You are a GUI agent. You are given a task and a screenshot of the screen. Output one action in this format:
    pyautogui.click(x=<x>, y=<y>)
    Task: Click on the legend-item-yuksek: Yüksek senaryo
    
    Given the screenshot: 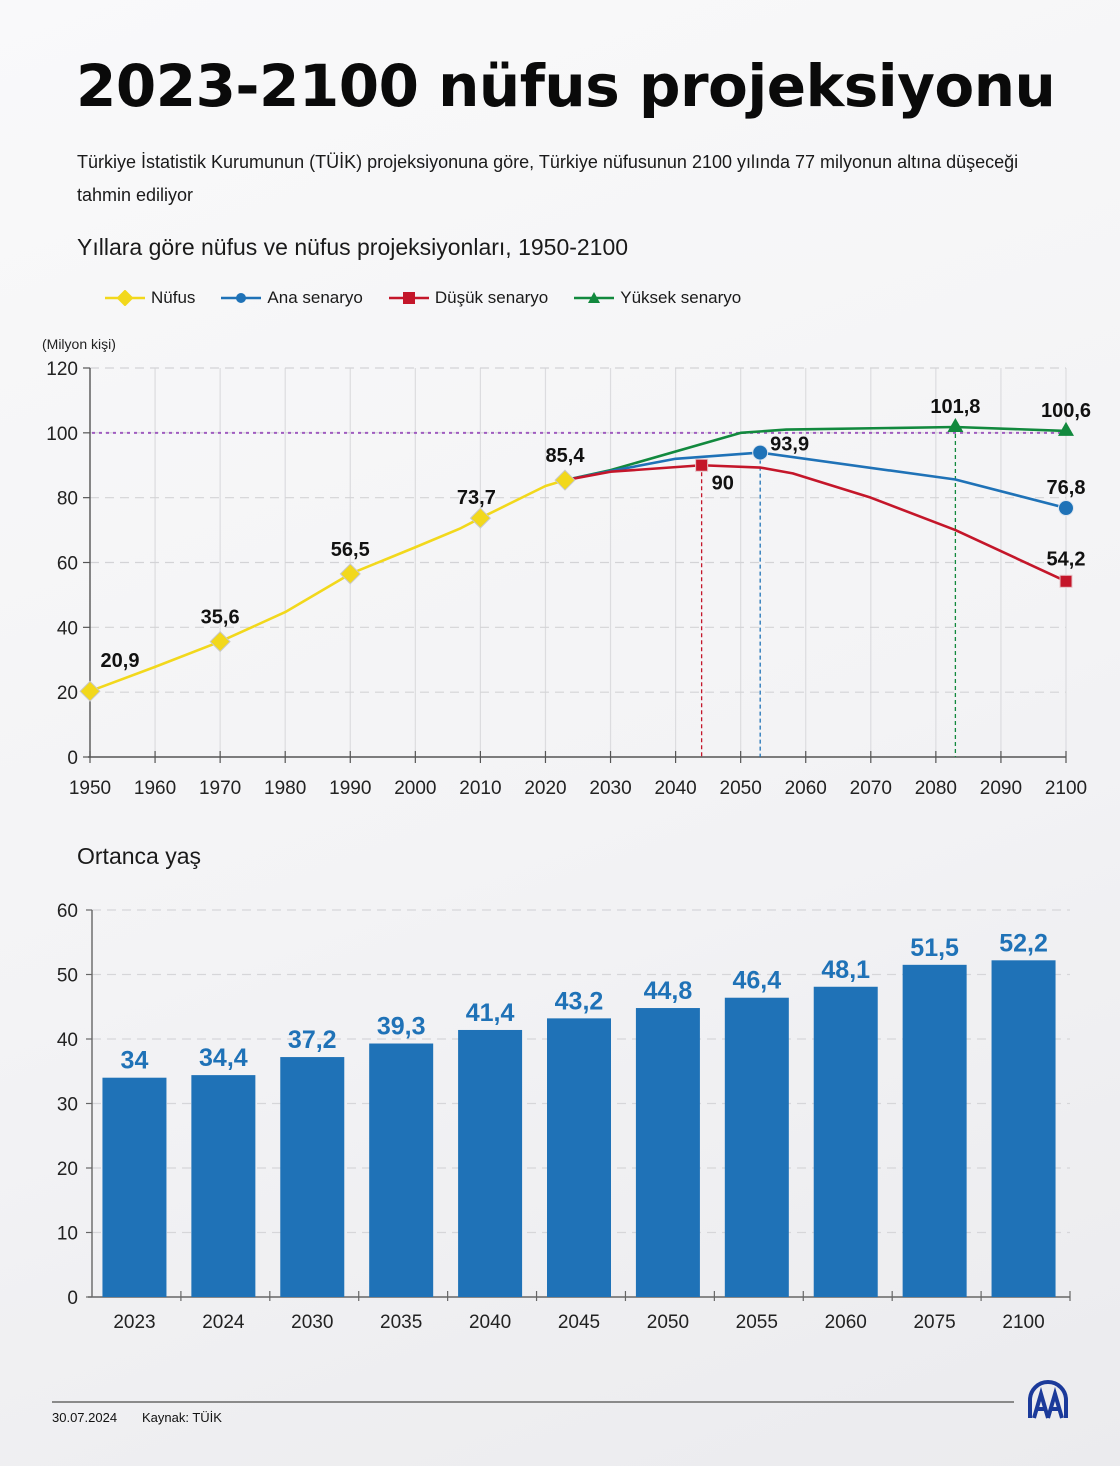 What is the action you would take?
    pyautogui.click(x=657, y=298)
    